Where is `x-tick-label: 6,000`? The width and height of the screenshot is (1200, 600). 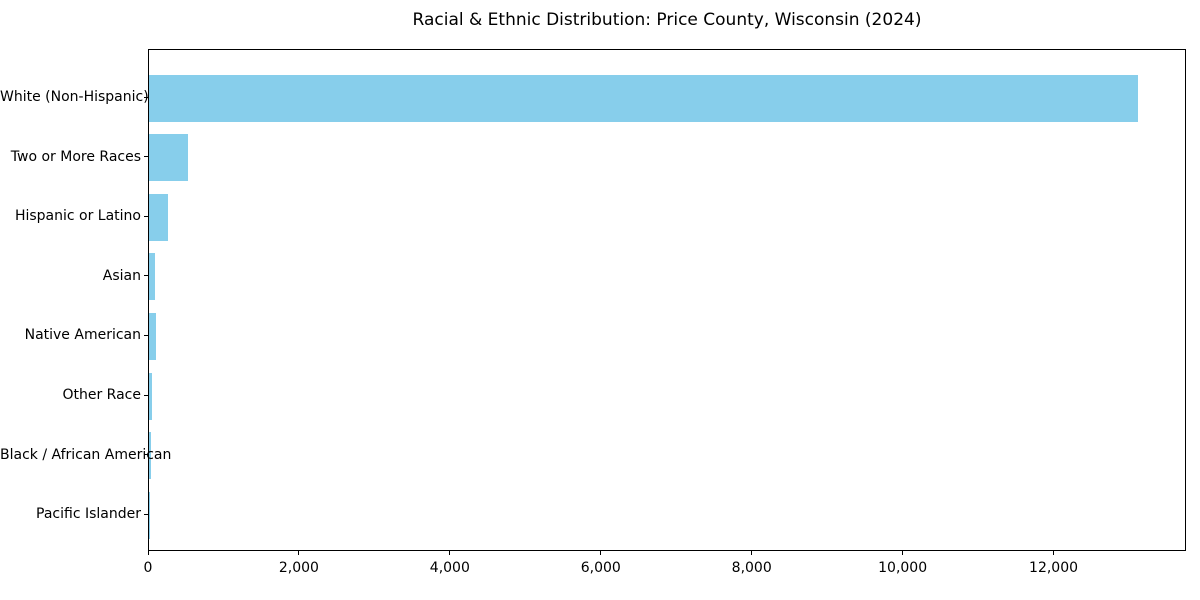 x-tick-label: 6,000 is located at coordinates (600, 568).